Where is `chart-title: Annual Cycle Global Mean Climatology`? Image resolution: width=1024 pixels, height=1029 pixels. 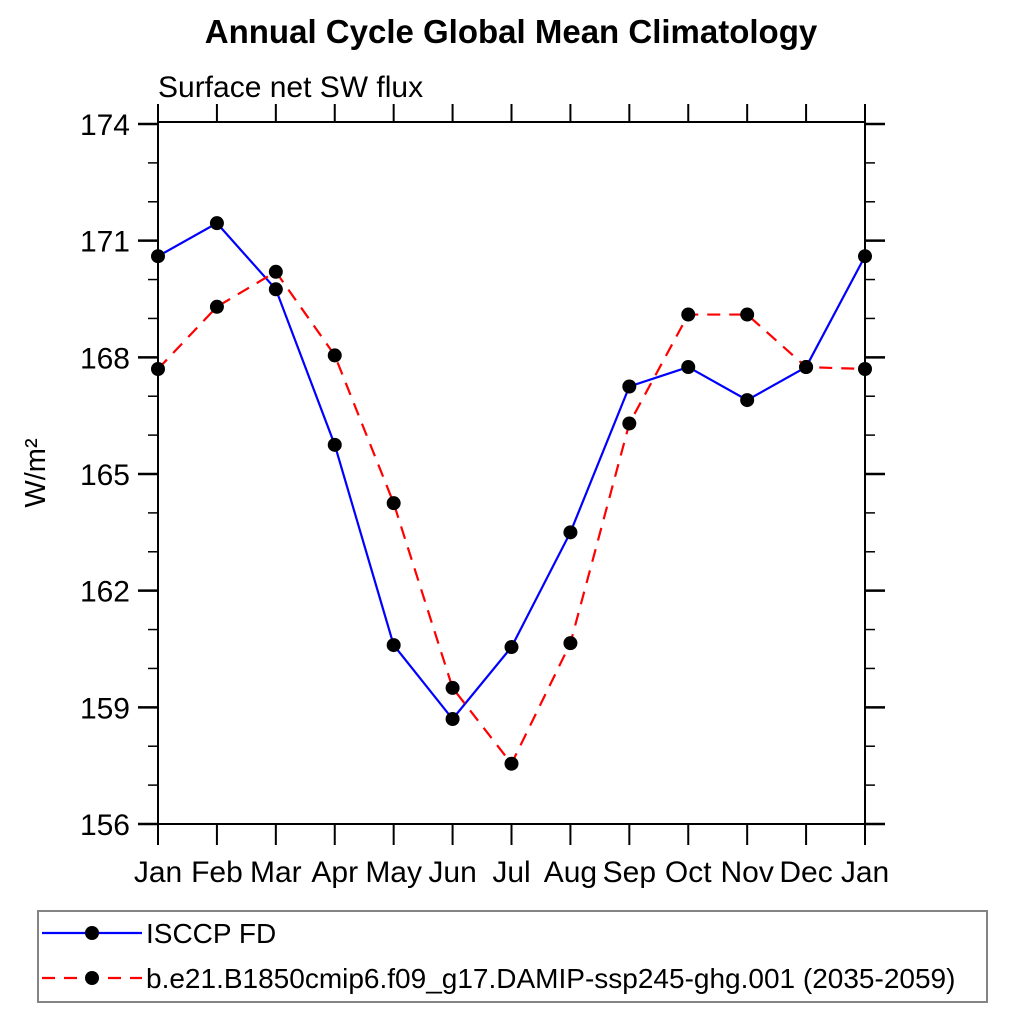 chart-title: Annual Cycle Global Mean Climatology is located at coordinates (511, 31).